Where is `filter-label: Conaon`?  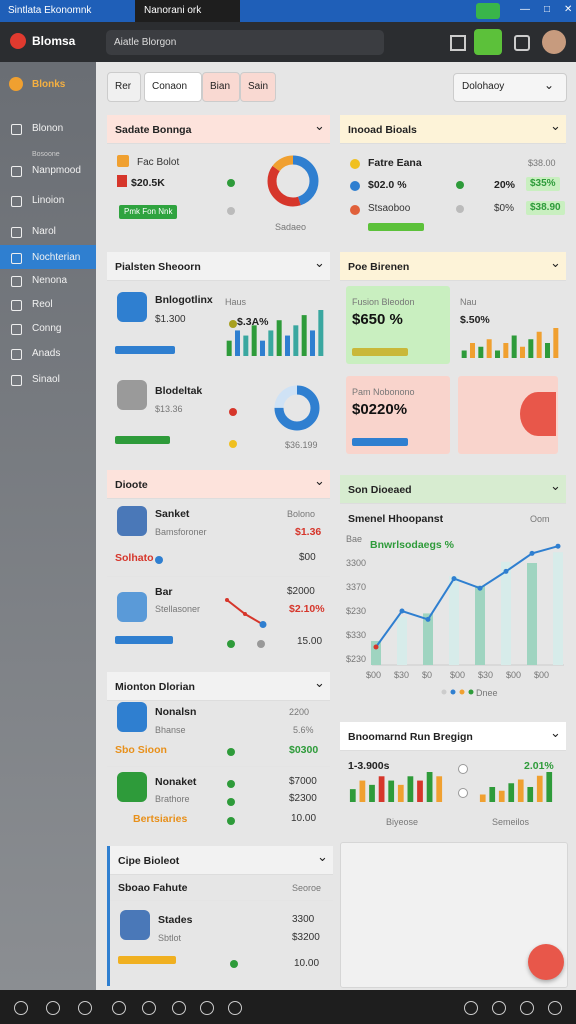 filter-label: Conaon is located at coordinates (170, 86).